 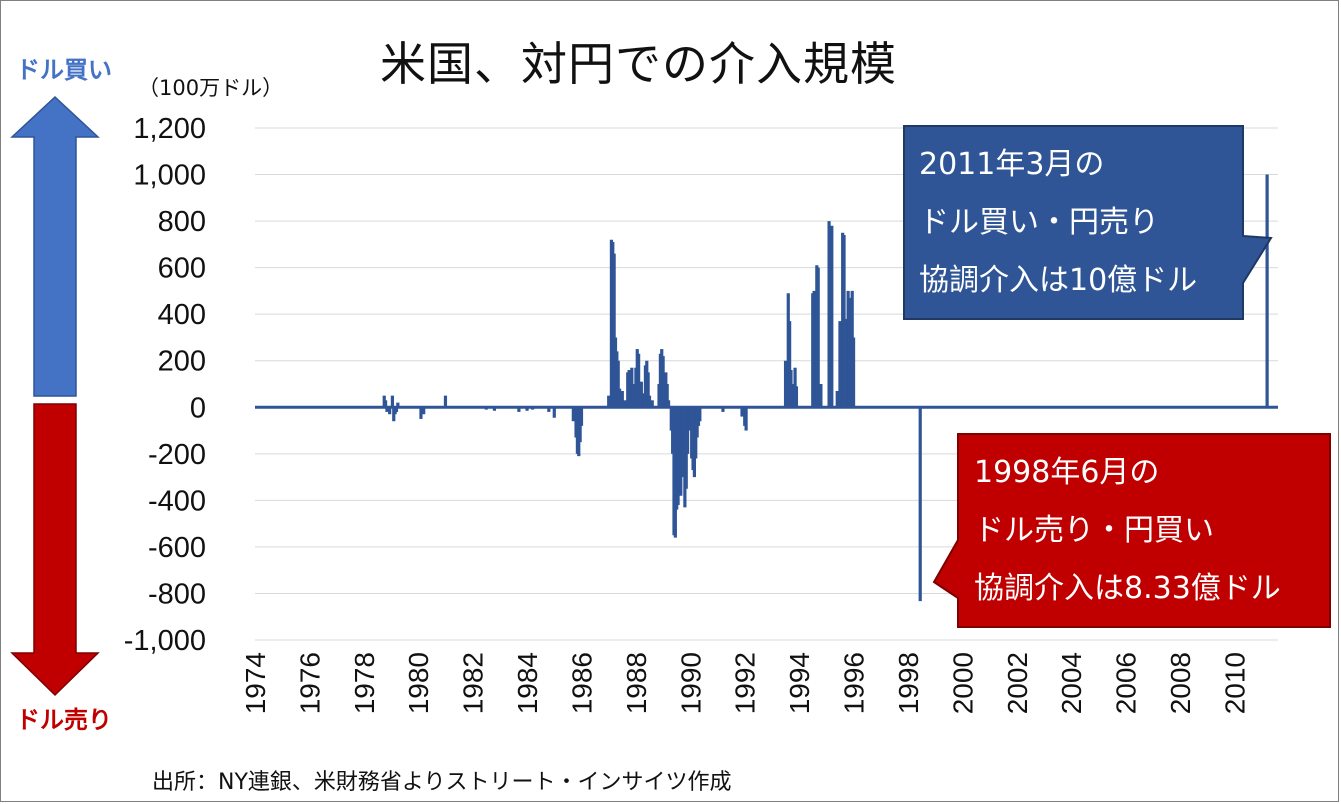 What do you see at coordinates (182, 315) in the screenshot?
I see `y-tick-label: 400` at bounding box center [182, 315].